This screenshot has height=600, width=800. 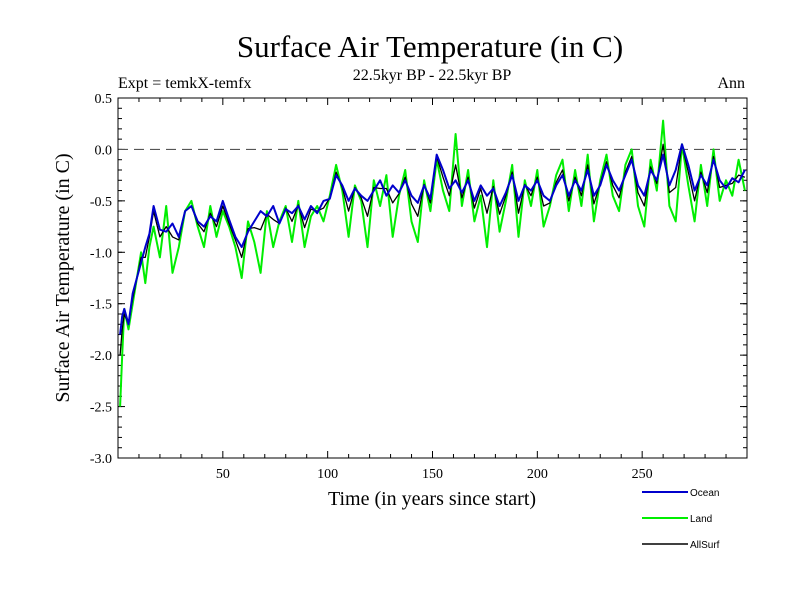 I want to click on y-tick-label: -1.0, so click(x=101, y=253).